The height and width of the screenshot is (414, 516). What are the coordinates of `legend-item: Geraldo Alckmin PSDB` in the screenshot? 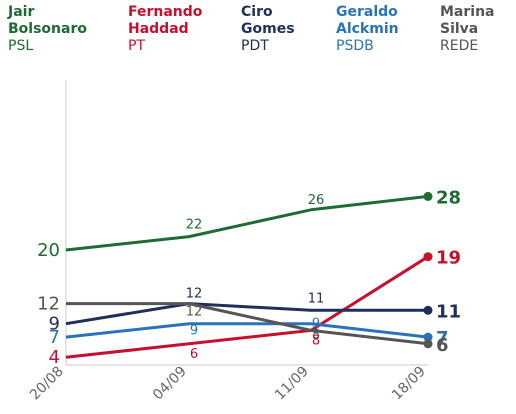 It's located at (367, 29).